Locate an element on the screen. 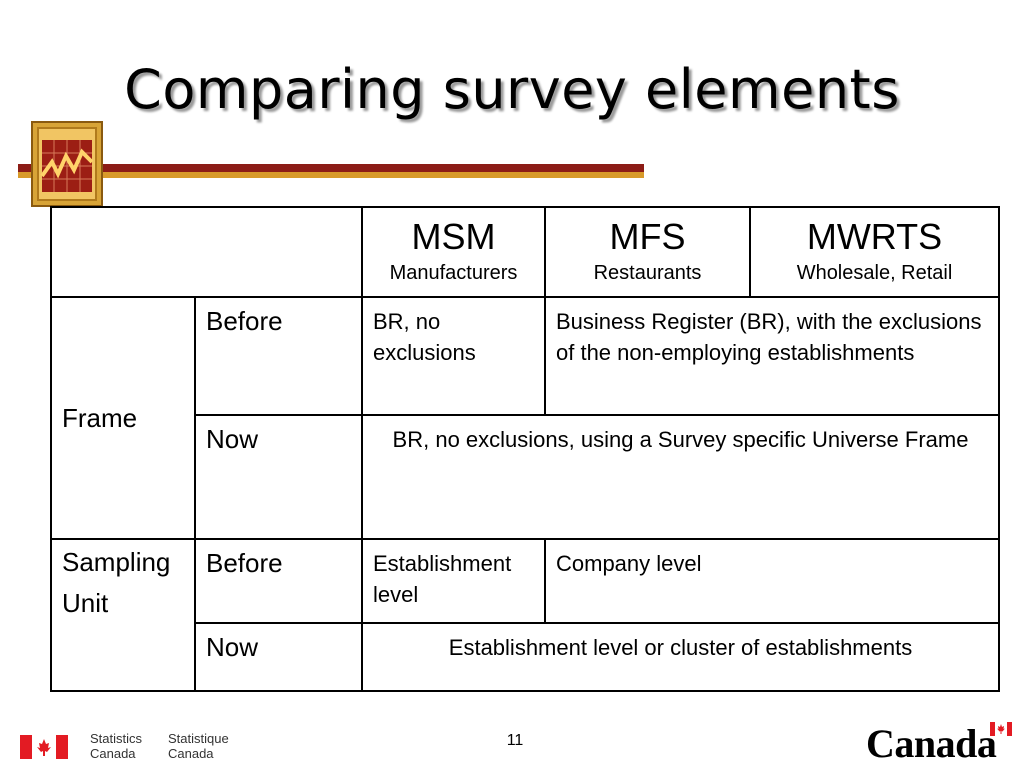 The width and height of the screenshot is (1024, 768). statistics-canada-en: Statistics Canada is located at coordinates (116, 746).